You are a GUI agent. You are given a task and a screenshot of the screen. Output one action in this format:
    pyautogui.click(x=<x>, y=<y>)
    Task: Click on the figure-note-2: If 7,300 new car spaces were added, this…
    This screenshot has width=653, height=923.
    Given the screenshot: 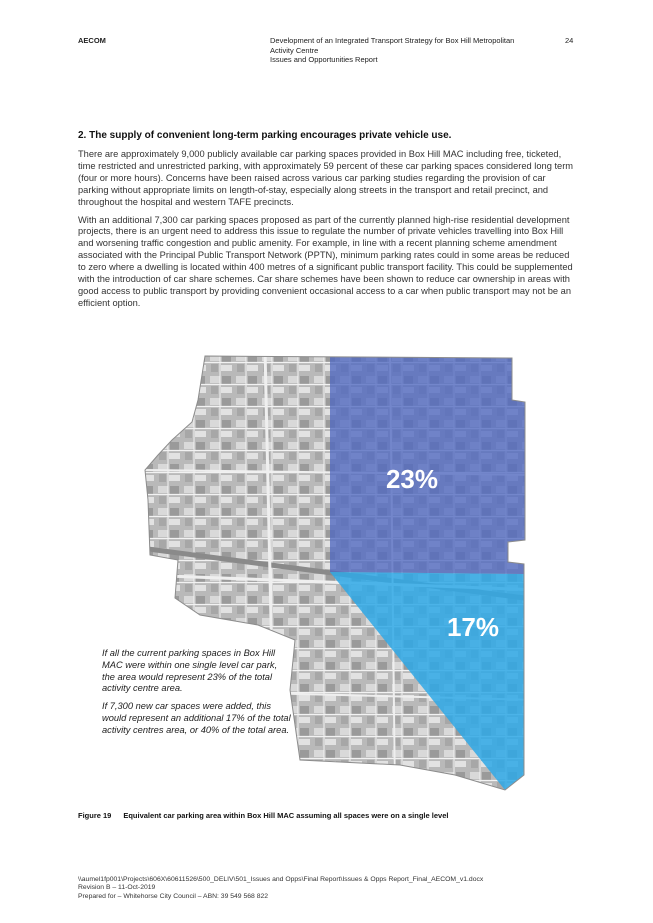 What is the action you would take?
    pyautogui.click(x=196, y=718)
    